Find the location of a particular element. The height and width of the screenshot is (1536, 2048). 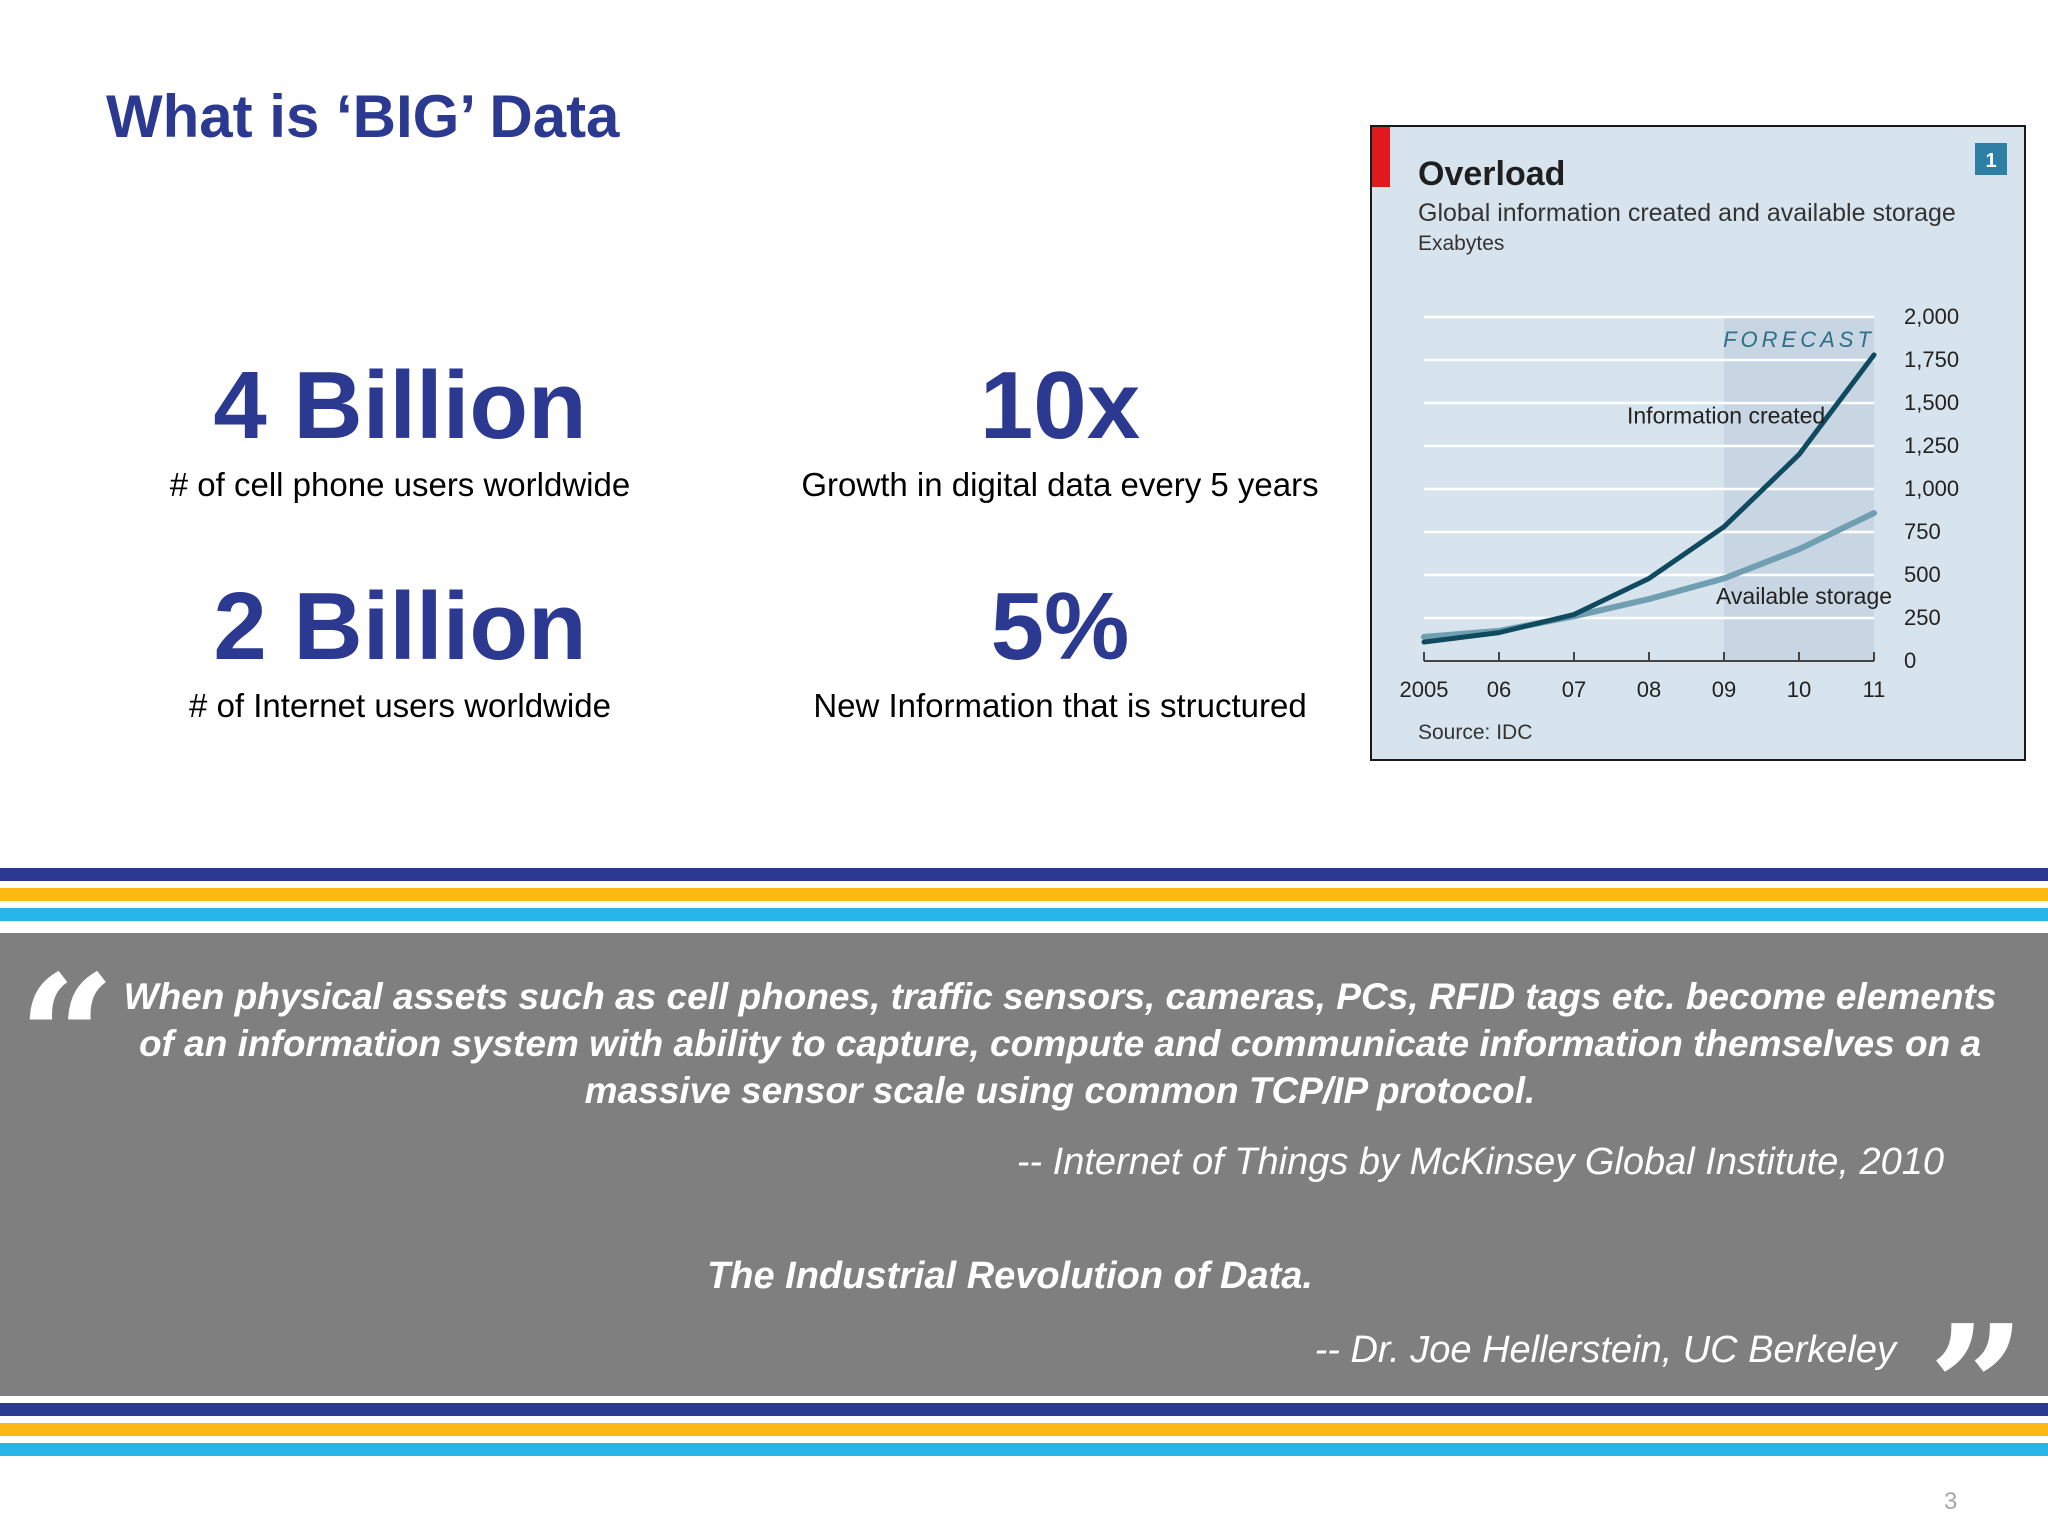

y-tick-label: 1,500 is located at coordinates (1931, 402).